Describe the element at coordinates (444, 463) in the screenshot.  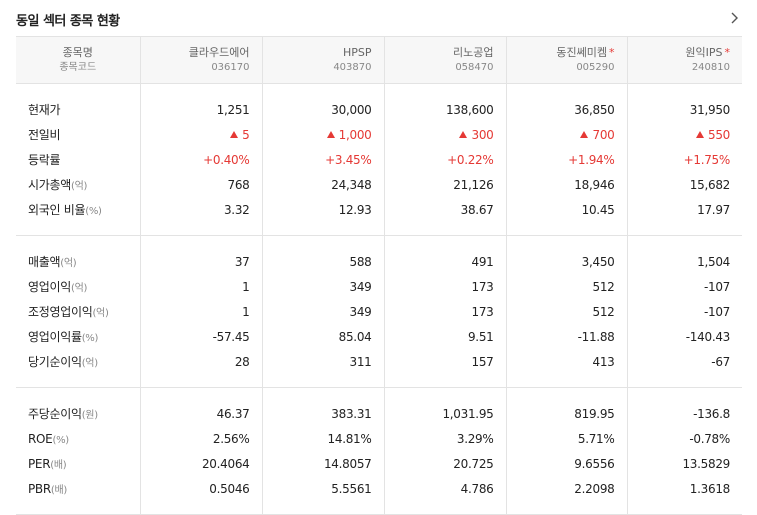
I see `table-cell: 20.725` at that location.